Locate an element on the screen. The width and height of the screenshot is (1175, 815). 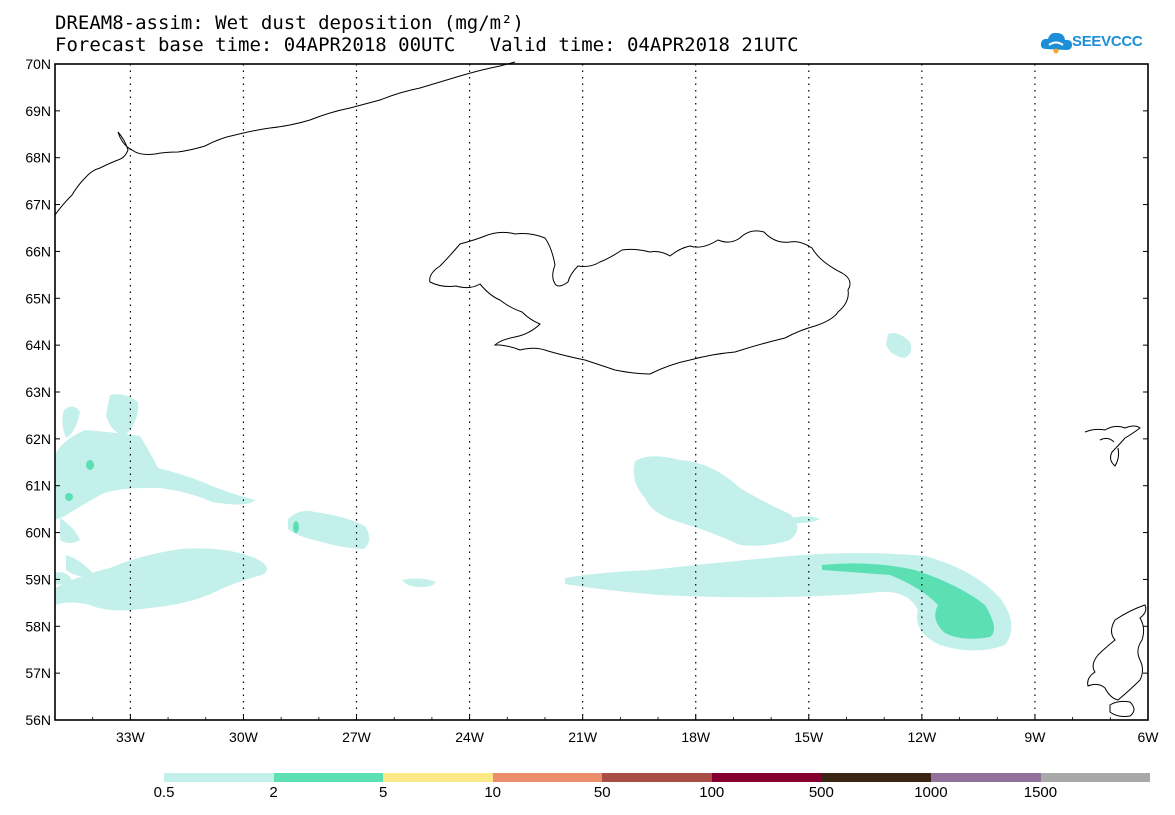
lon-label: 18W is located at coordinates (696, 737).